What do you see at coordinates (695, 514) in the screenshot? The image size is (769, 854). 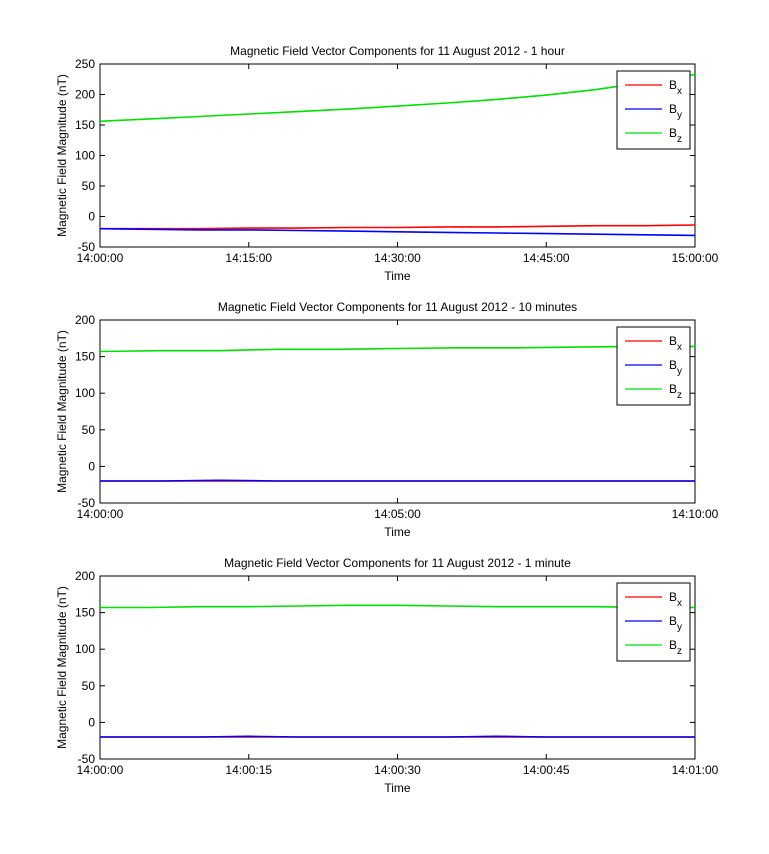 I see `x-tick-label: 14:10:00` at bounding box center [695, 514].